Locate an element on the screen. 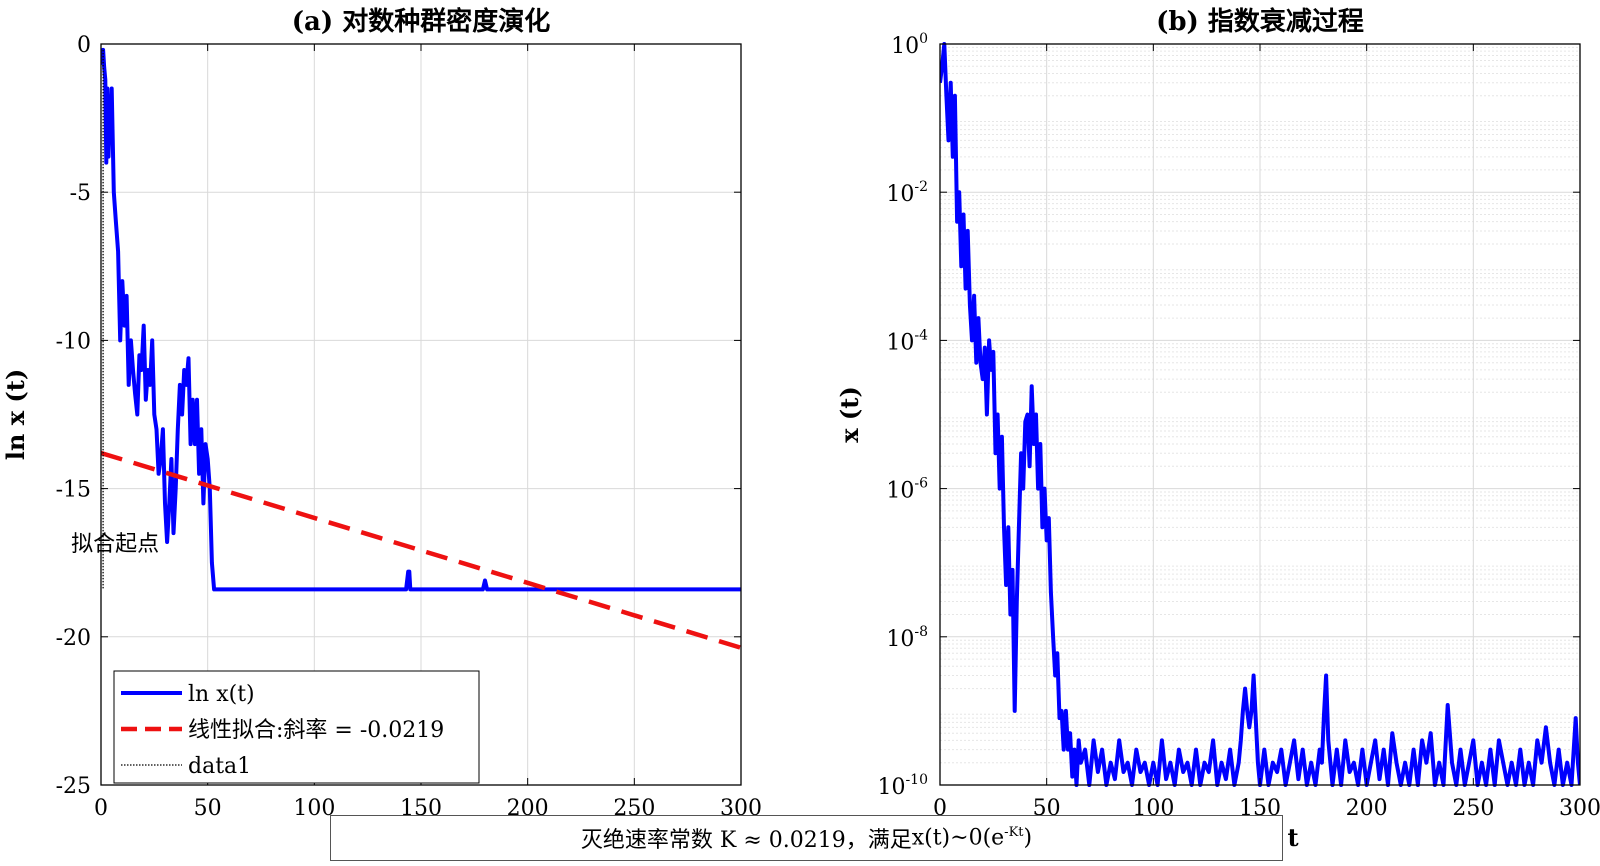  fit-line is located at coordinates (421, 550).